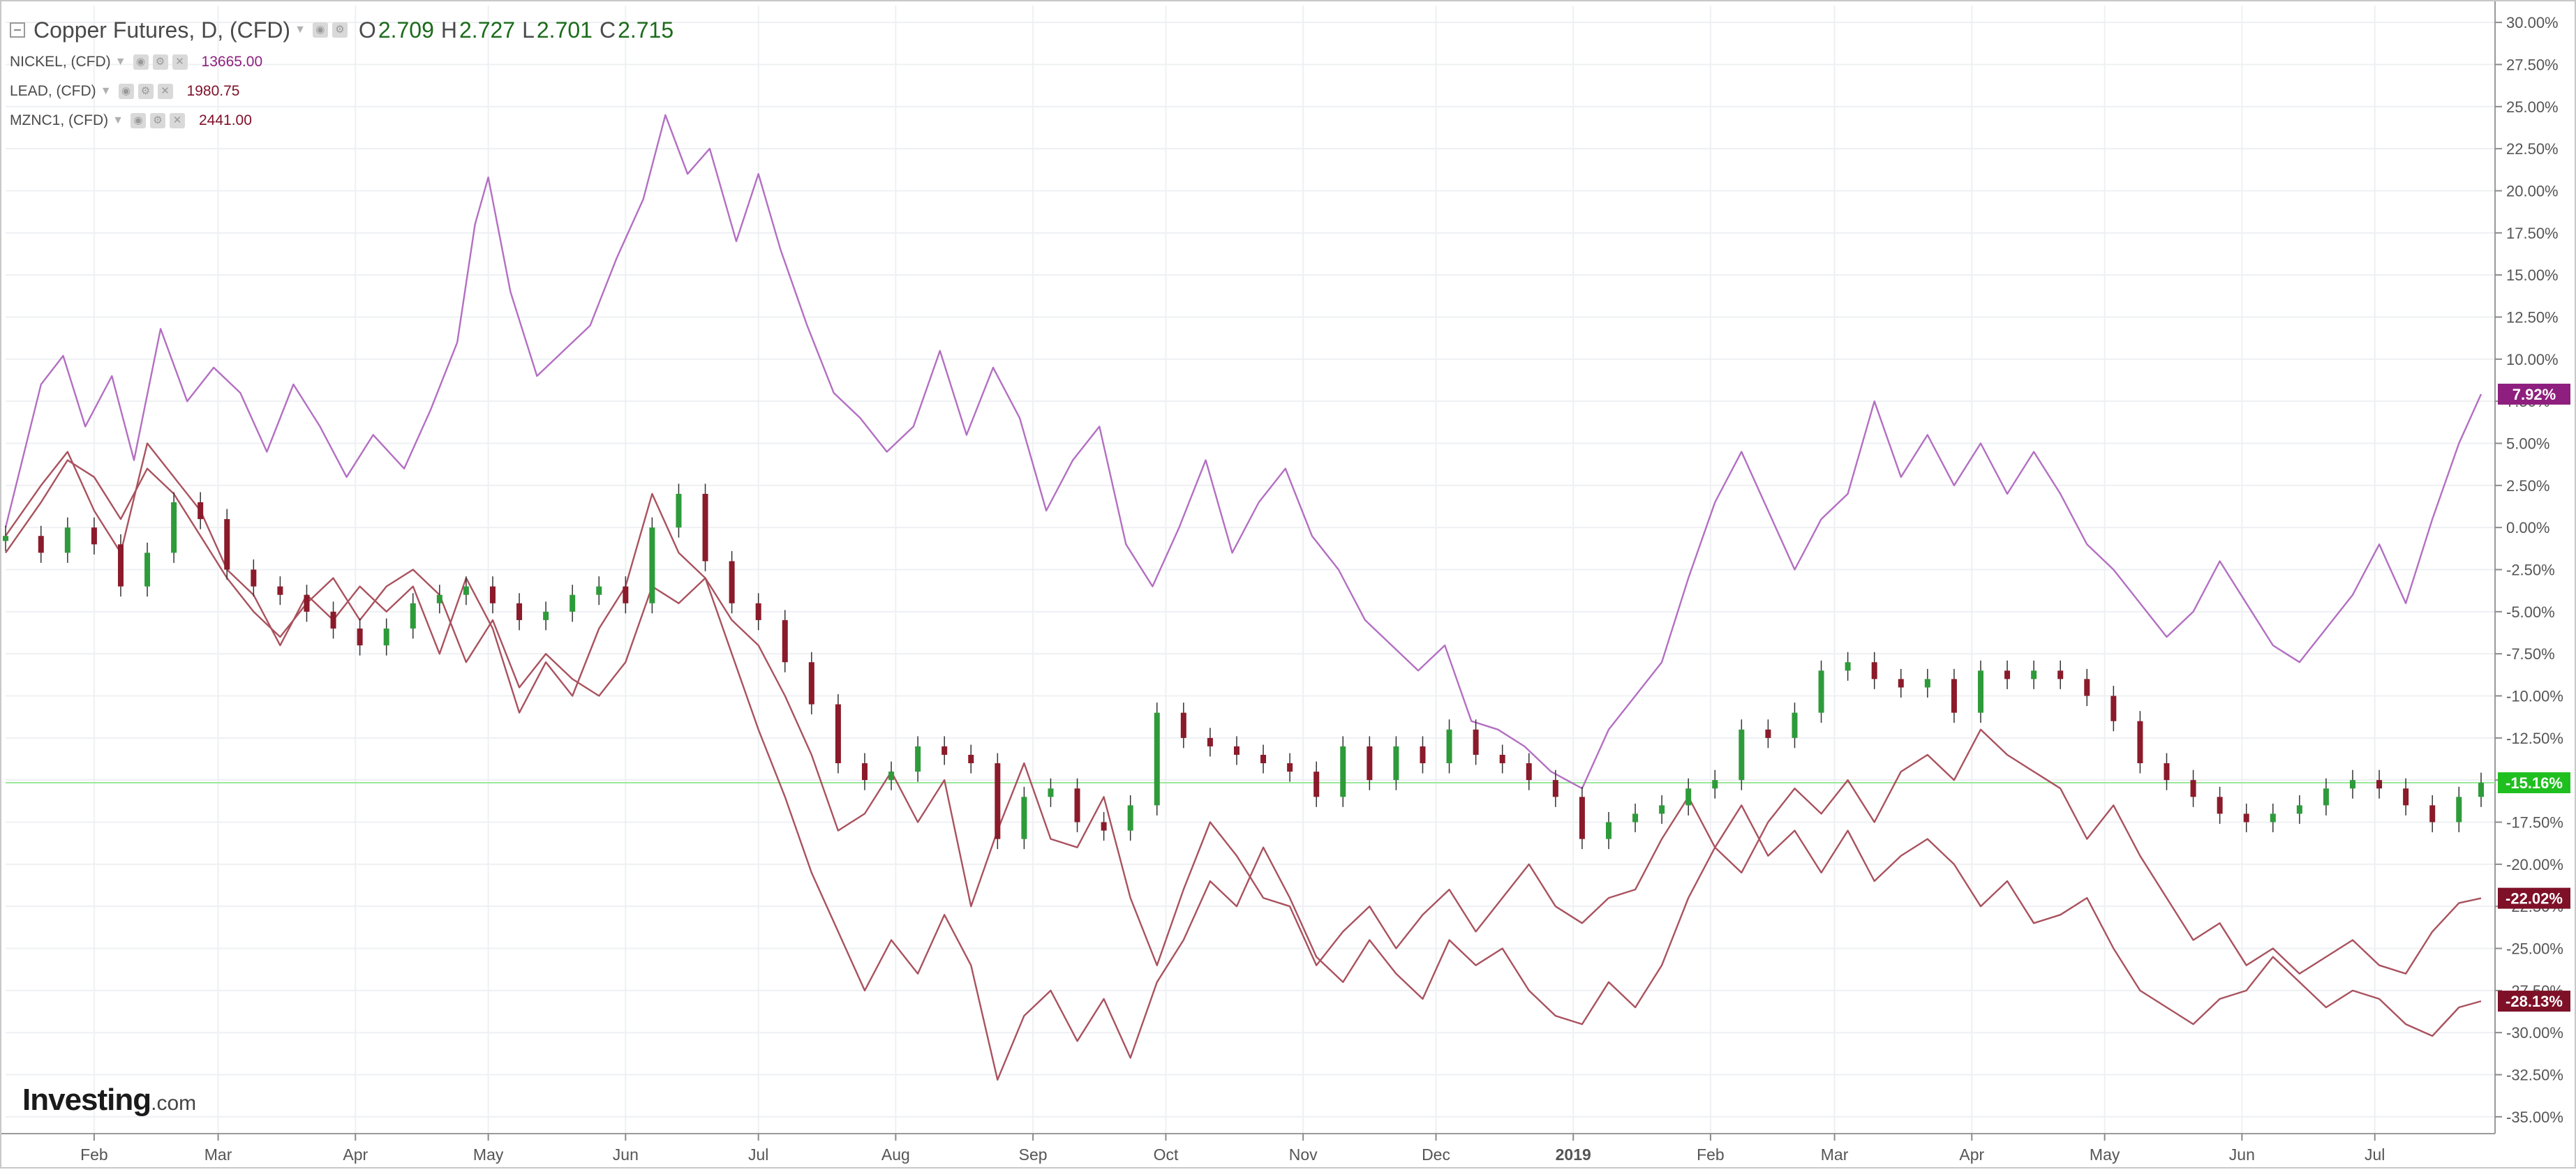 This screenshot has width=2576, height=1172. What do you see at coordinates (646, 30) in the screenshot?
I see `ohlc-close-value: 2.715` at bounding box center [646, 30].